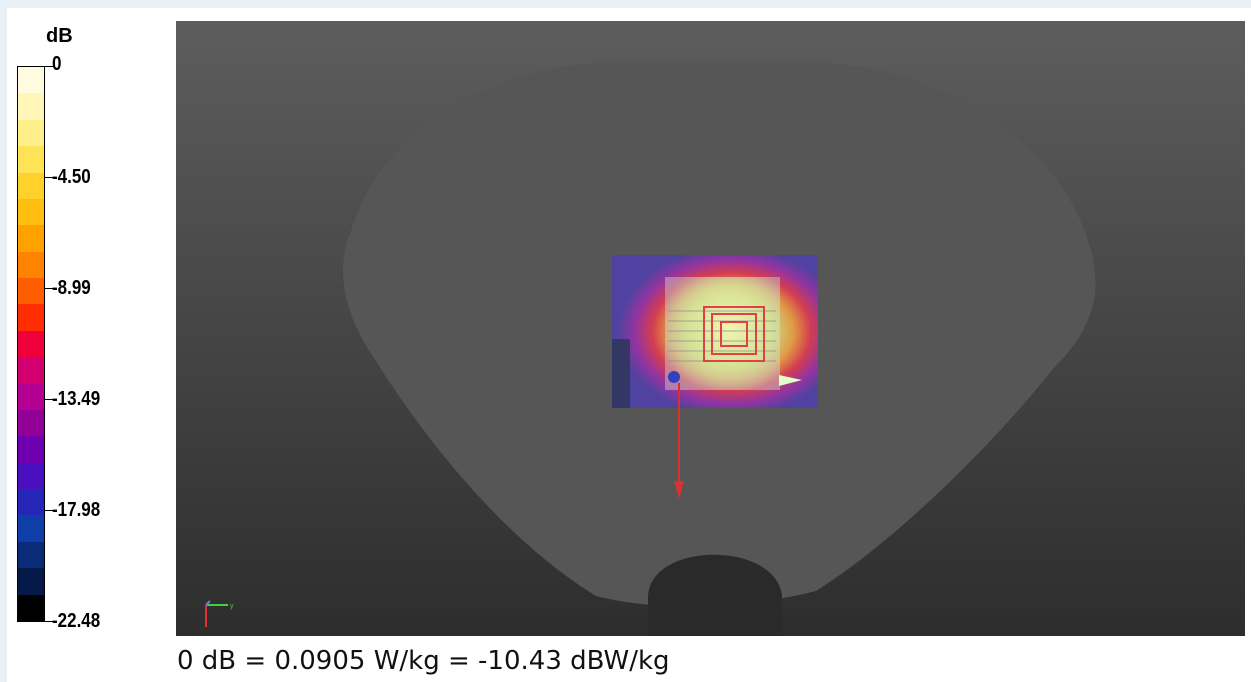 This screenshot has width=1251, height=682. What do you see at coordinates (715, 595) in the screenshot?
I see `phantom-notch` at bounding box center [715, 595].